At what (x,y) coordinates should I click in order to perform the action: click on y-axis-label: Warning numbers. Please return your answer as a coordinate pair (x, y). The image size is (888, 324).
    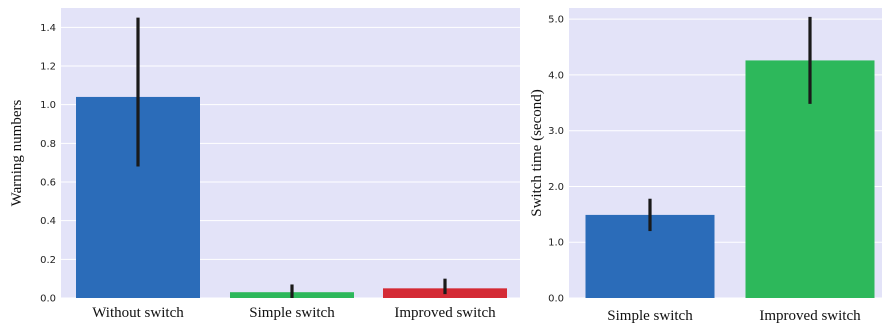
    Looking at the image, I should click on (17, 152).